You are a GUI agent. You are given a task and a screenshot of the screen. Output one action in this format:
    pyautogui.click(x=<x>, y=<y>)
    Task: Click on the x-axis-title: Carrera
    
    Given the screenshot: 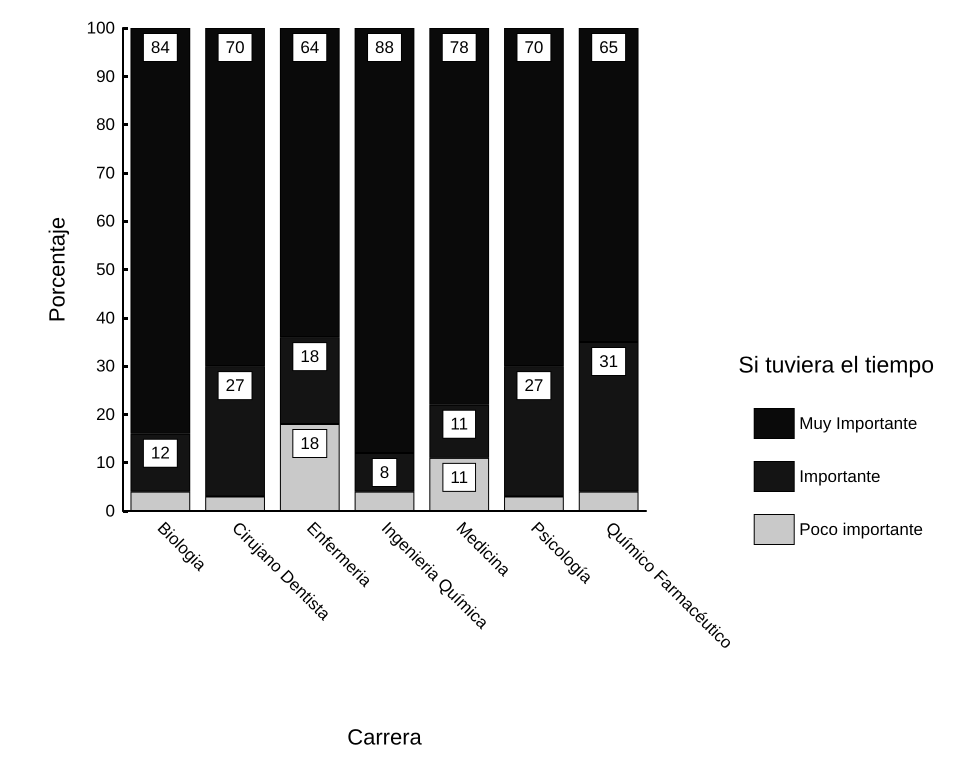 What is the action you would take?
    pyautogui.click(x=385, y=737)
    